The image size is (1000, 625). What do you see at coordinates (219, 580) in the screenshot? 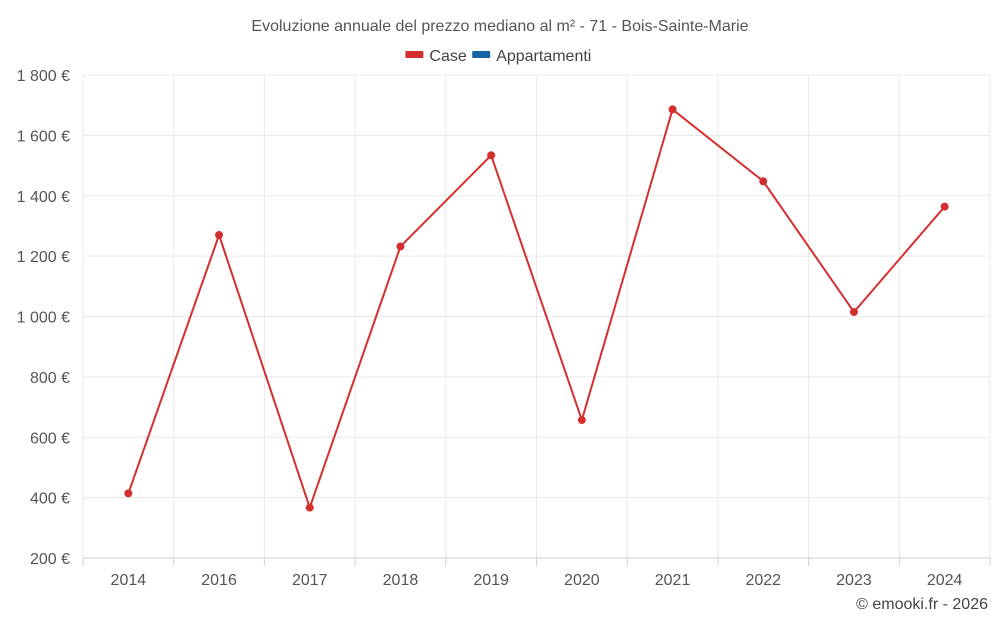
I see `x-tick-label: 2016` at bounding box center [219, 580].